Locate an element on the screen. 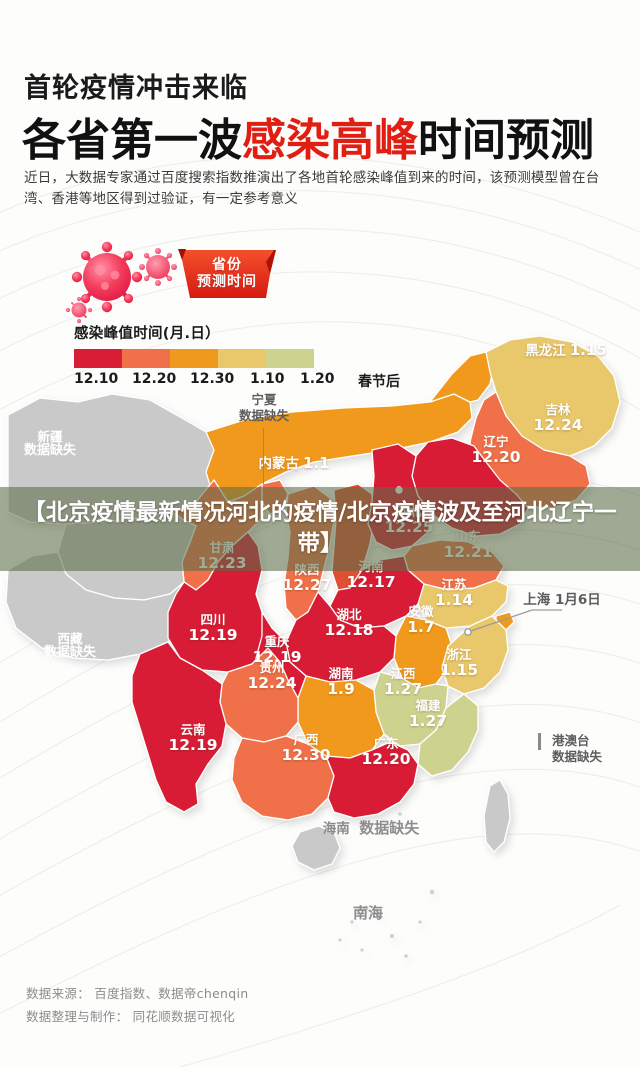  label-name: 浙江 is located at coordinates (459, 654).